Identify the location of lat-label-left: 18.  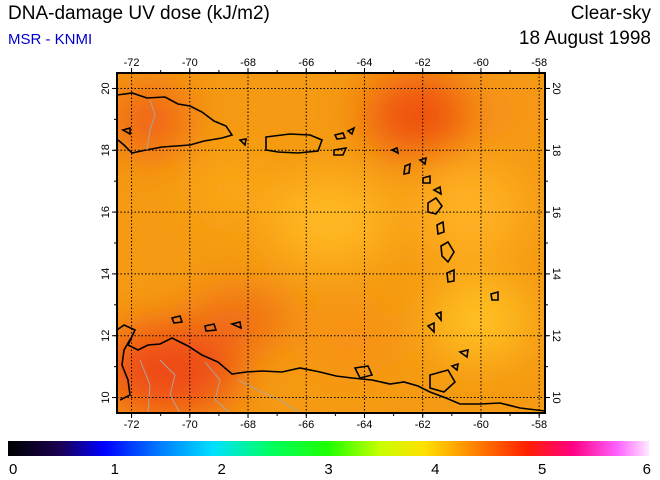
(106, 150).